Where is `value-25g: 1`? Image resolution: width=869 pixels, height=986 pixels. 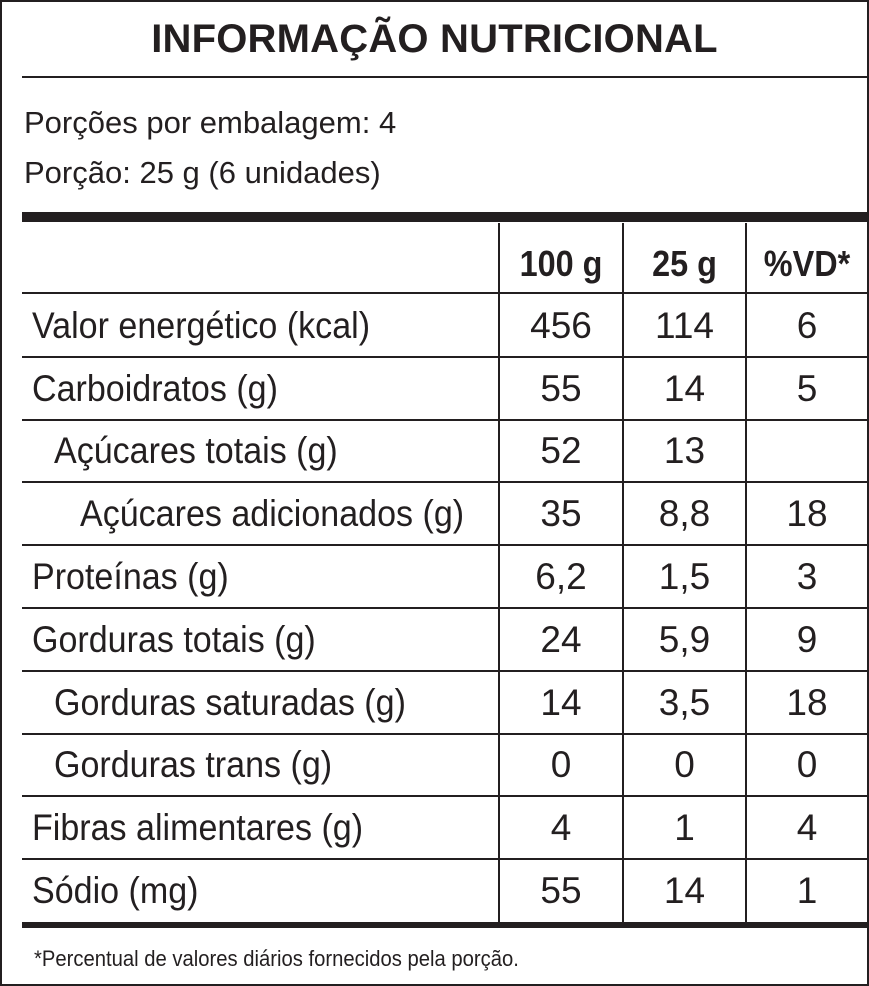 value-25g: 1 is located at coordinates (684, 828).